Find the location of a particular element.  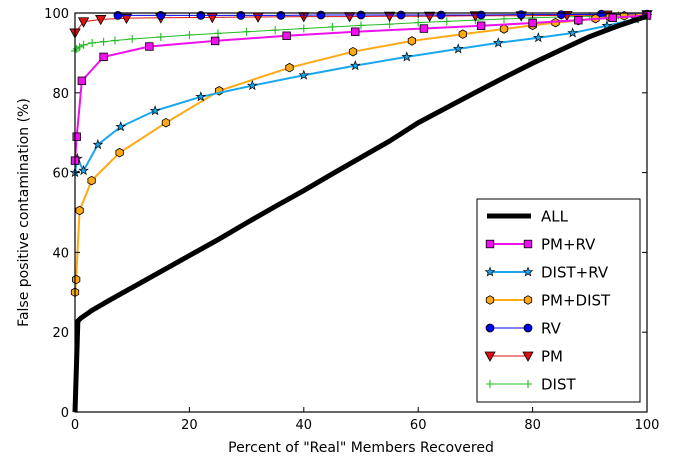

x-tick-label: 40 is located at coordinates (304, 425).